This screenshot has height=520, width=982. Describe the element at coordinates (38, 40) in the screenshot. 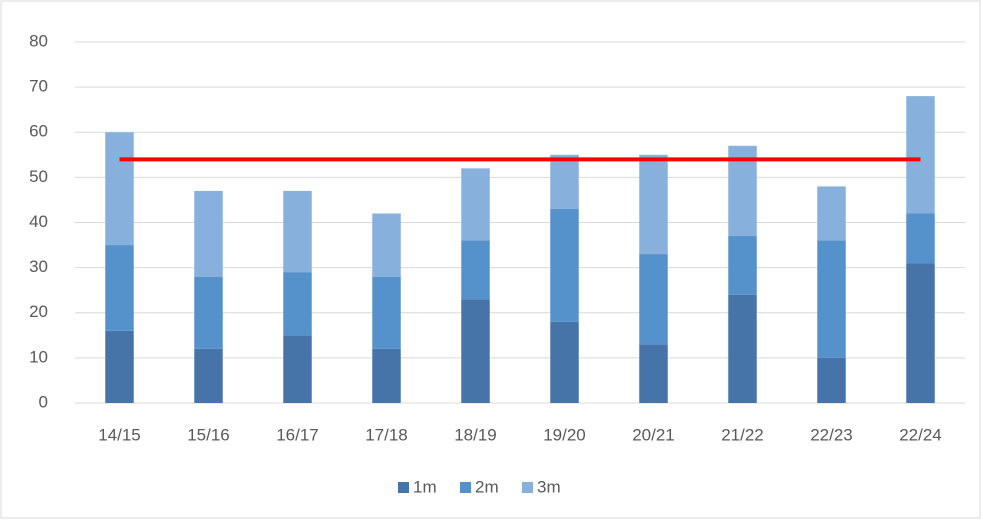

I see `y-tick-label: 80` at that location.